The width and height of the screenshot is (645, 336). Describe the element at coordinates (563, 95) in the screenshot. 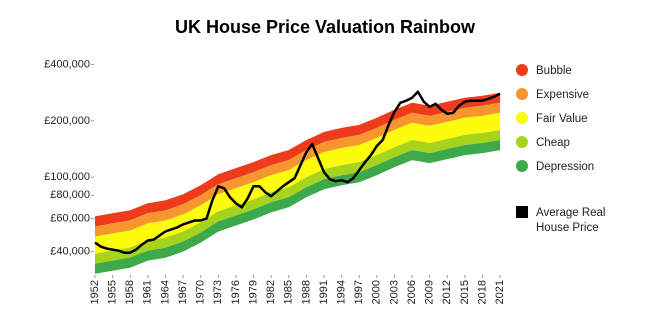

I see `legend-label: Expensive` at that location.